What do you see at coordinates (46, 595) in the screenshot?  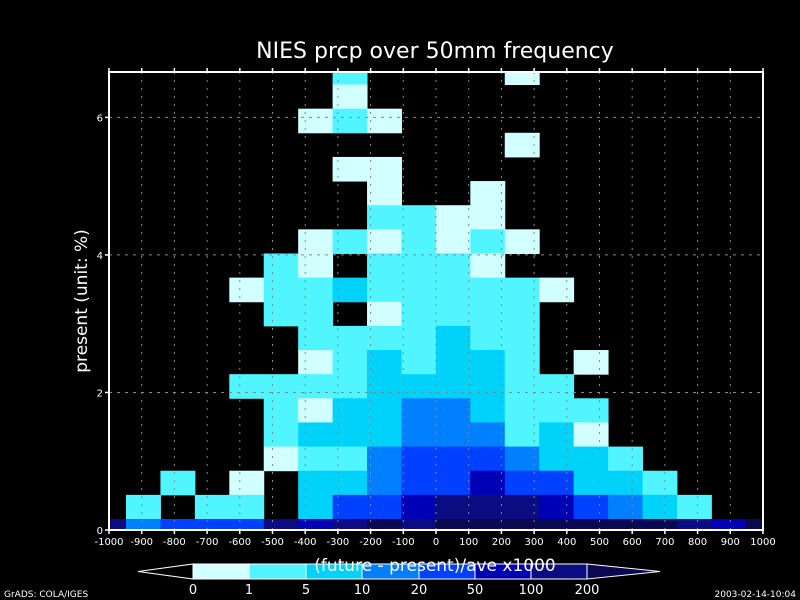 I see `footer-left: GrADS: COLA/IGES` at bounding box center [46, 595].